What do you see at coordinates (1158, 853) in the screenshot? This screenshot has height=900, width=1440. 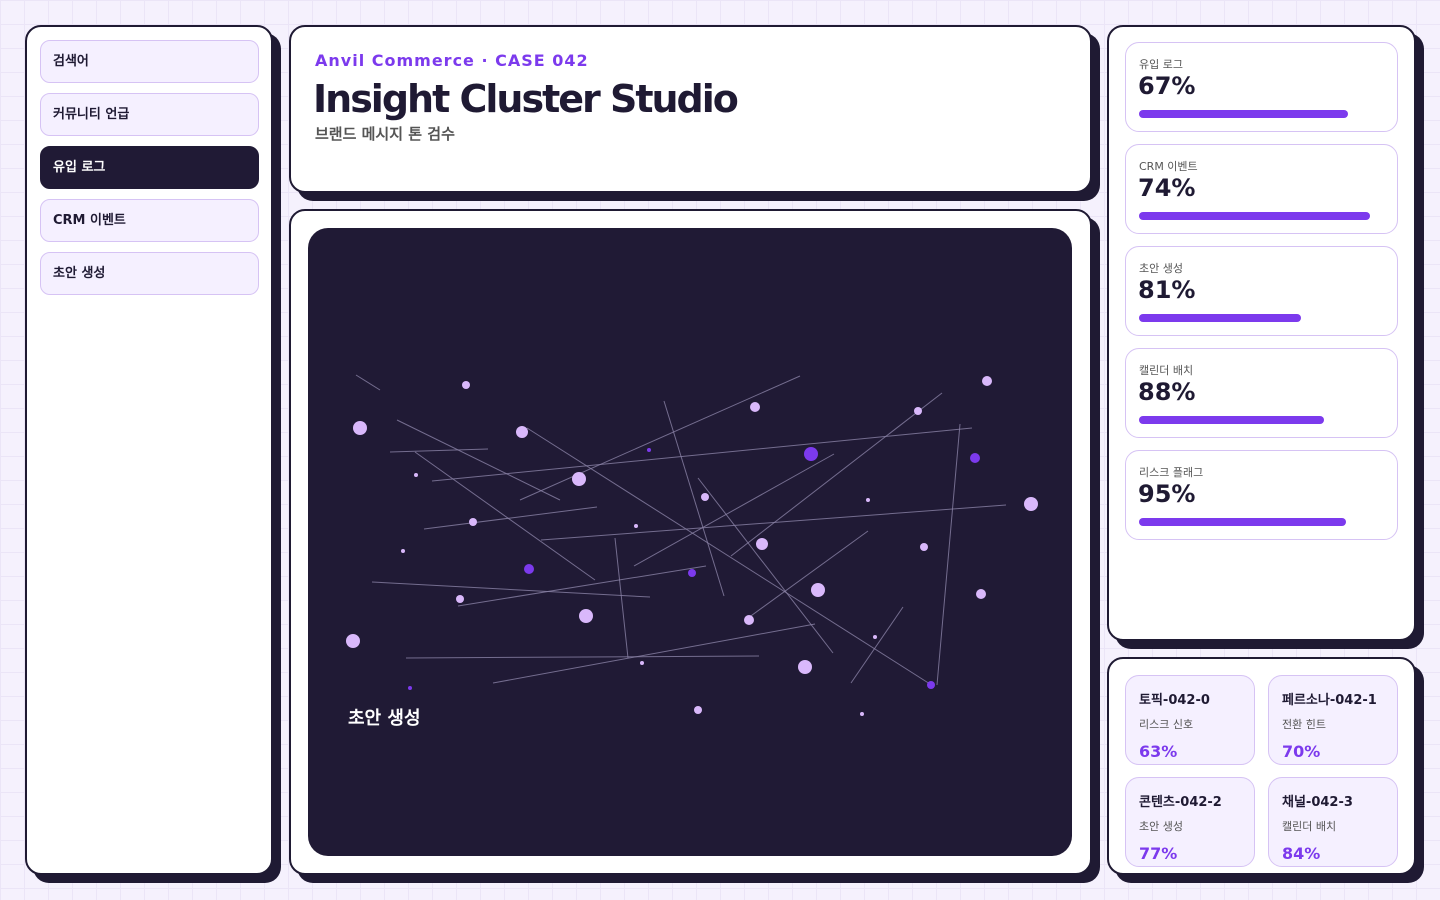 I see `card-value: 77%` at bounding box center [1158, 853].